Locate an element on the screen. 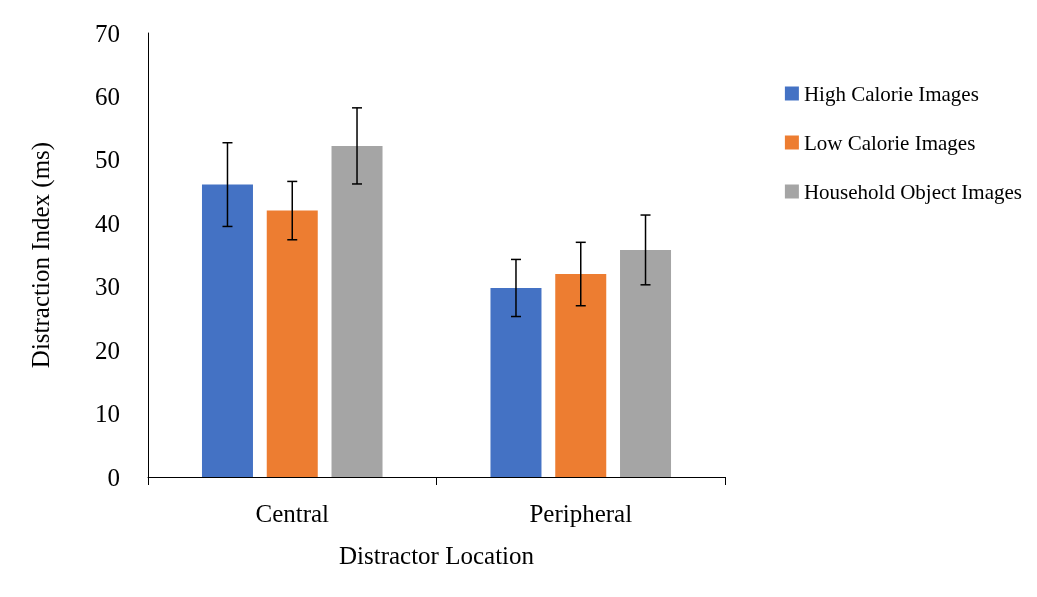 Image resolution: width=1037 pixels, height=597 pixels. x-tick-label: Central is located at coordinates (292, 513).